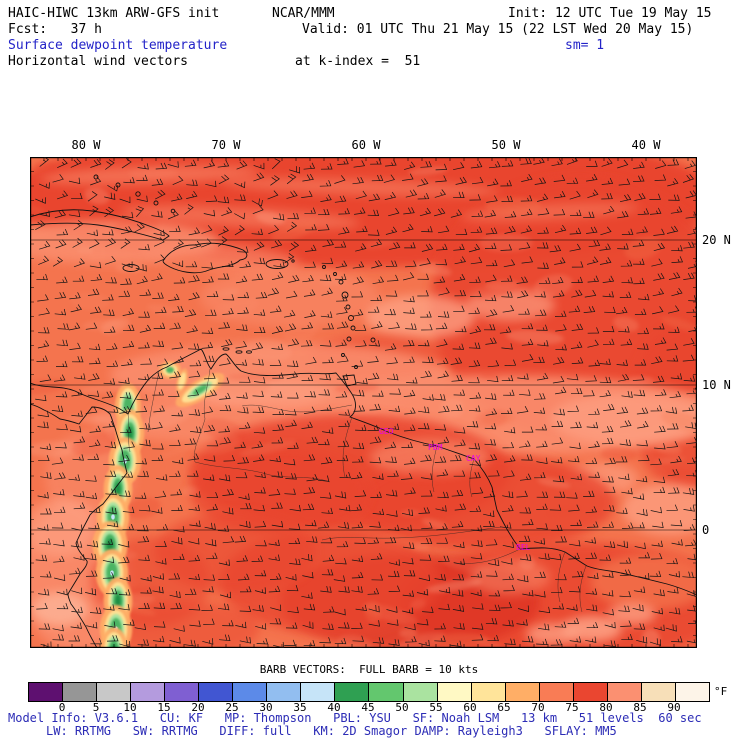  What do you see at coordinates (198, 707) in the screenshot?
I see `colorbar-tick-label: 20` at bounding box center [198, 707].